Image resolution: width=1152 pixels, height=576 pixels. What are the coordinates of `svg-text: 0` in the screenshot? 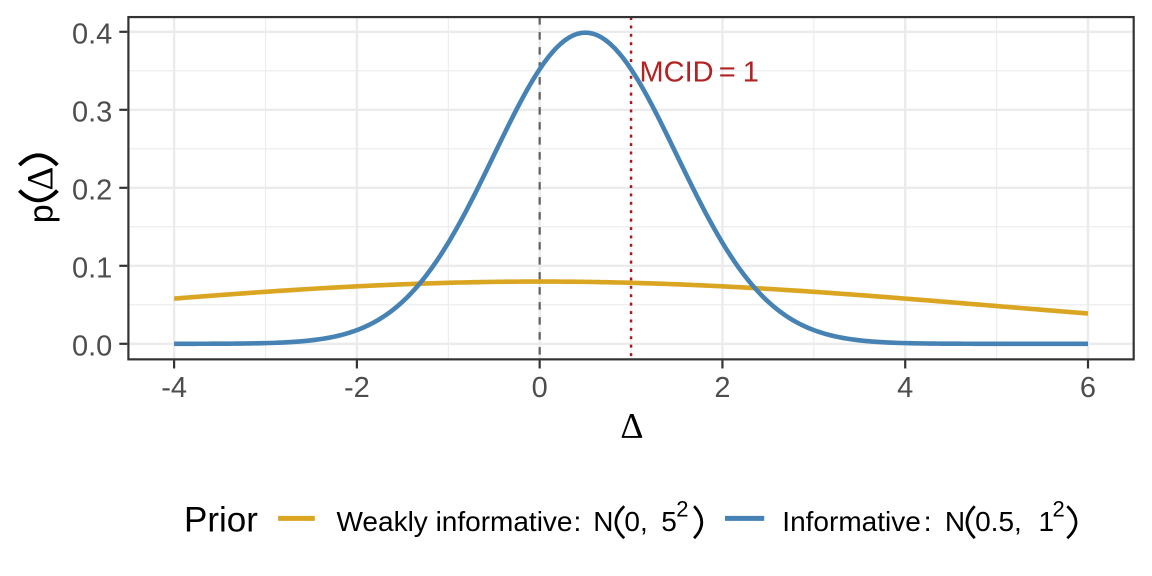 It's located at (540, 388).